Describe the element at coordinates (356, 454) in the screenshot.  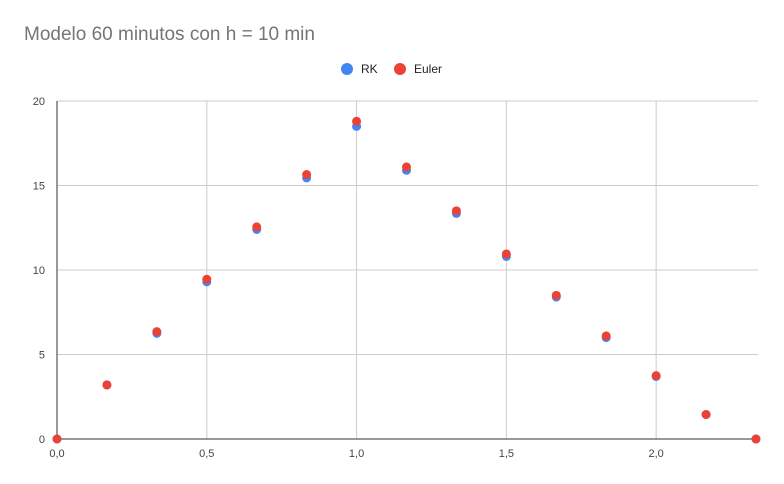
I see `x-tick-label: 1,0` at that location.